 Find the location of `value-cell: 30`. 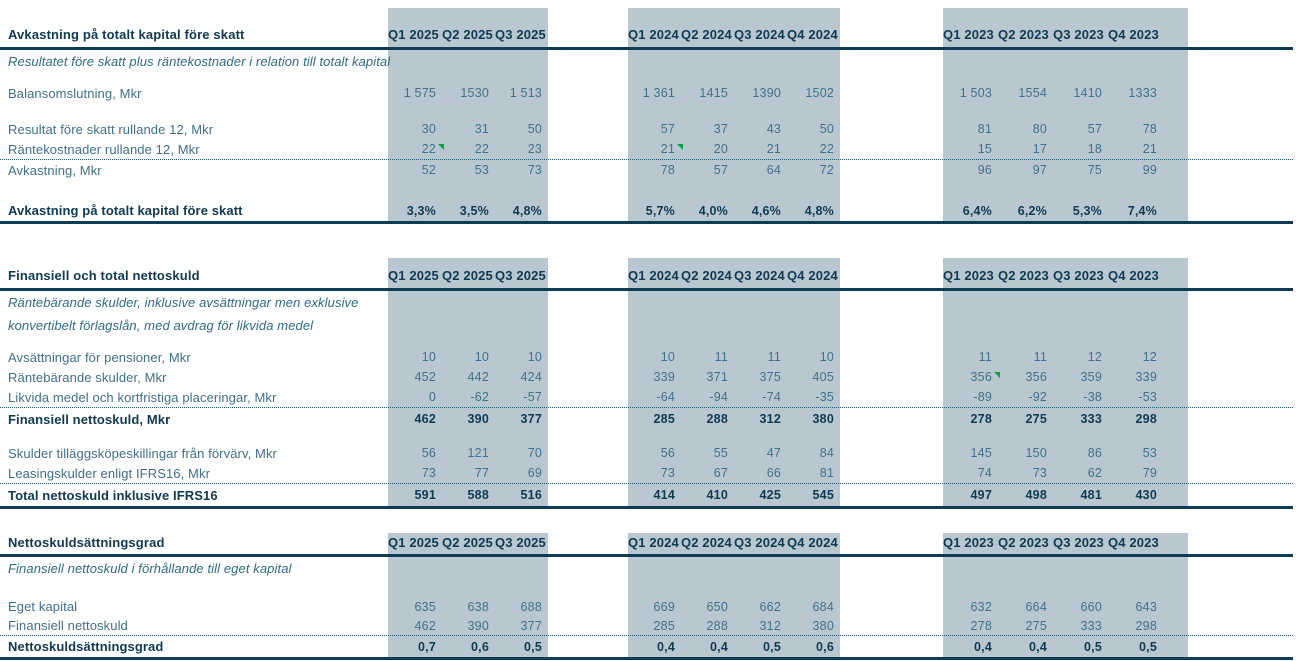

value-cell: 30 is located at coordinates (428, 129).